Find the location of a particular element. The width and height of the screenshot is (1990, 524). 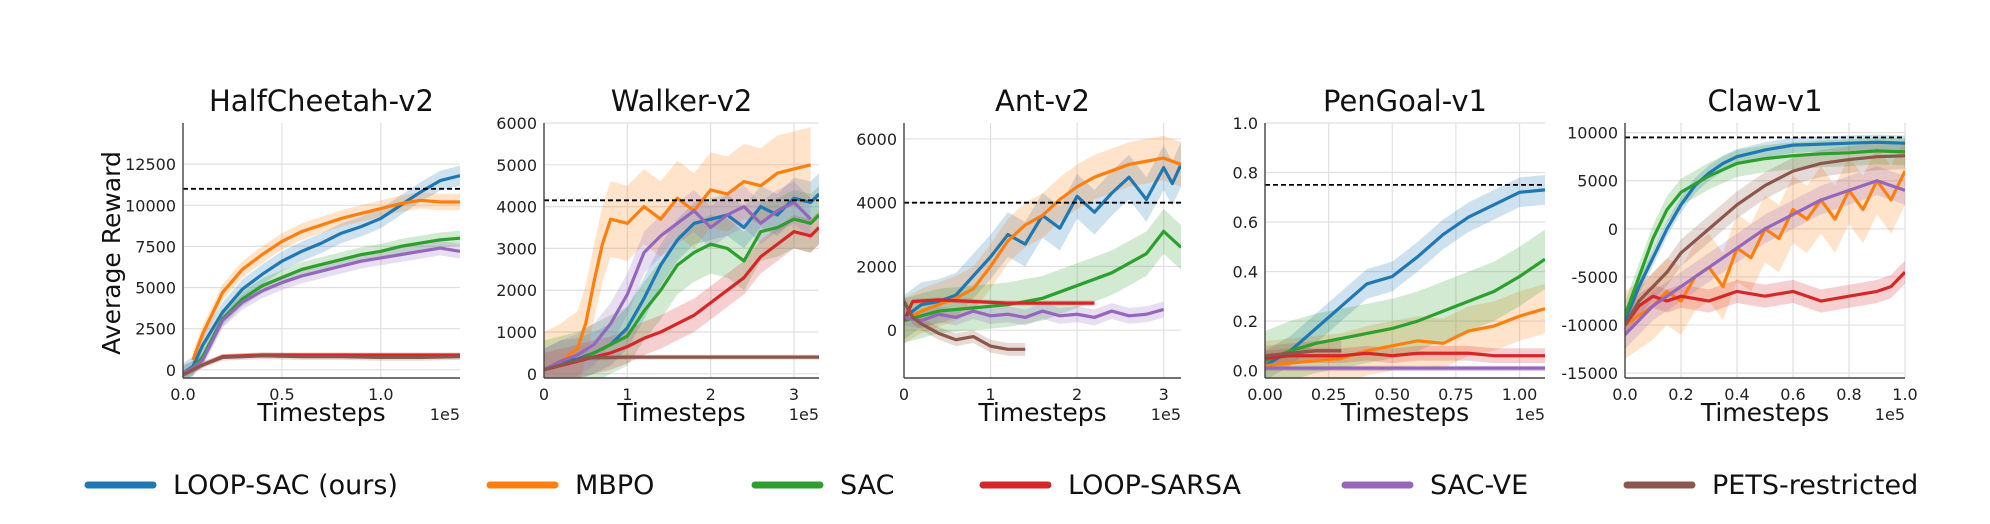

y-tick-label: 12500 is located at coordinates (150, 164).